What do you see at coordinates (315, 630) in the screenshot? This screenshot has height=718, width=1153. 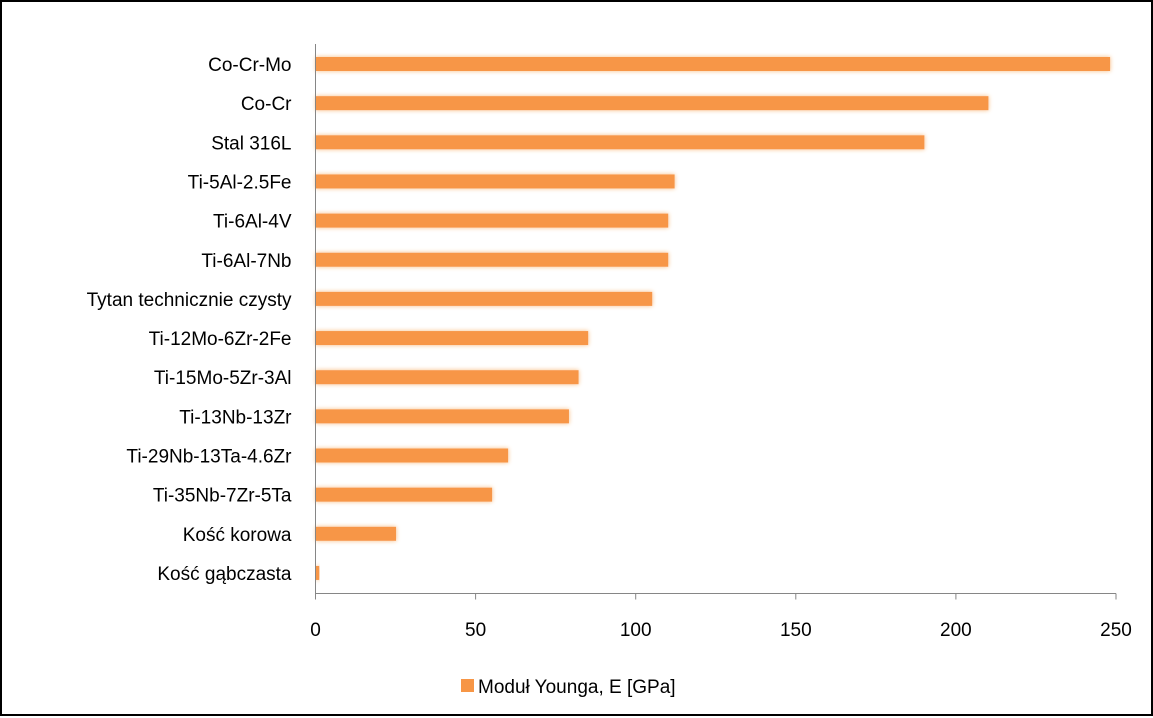 I see `x-tick-label: 0` at bounding box center [315, 630].